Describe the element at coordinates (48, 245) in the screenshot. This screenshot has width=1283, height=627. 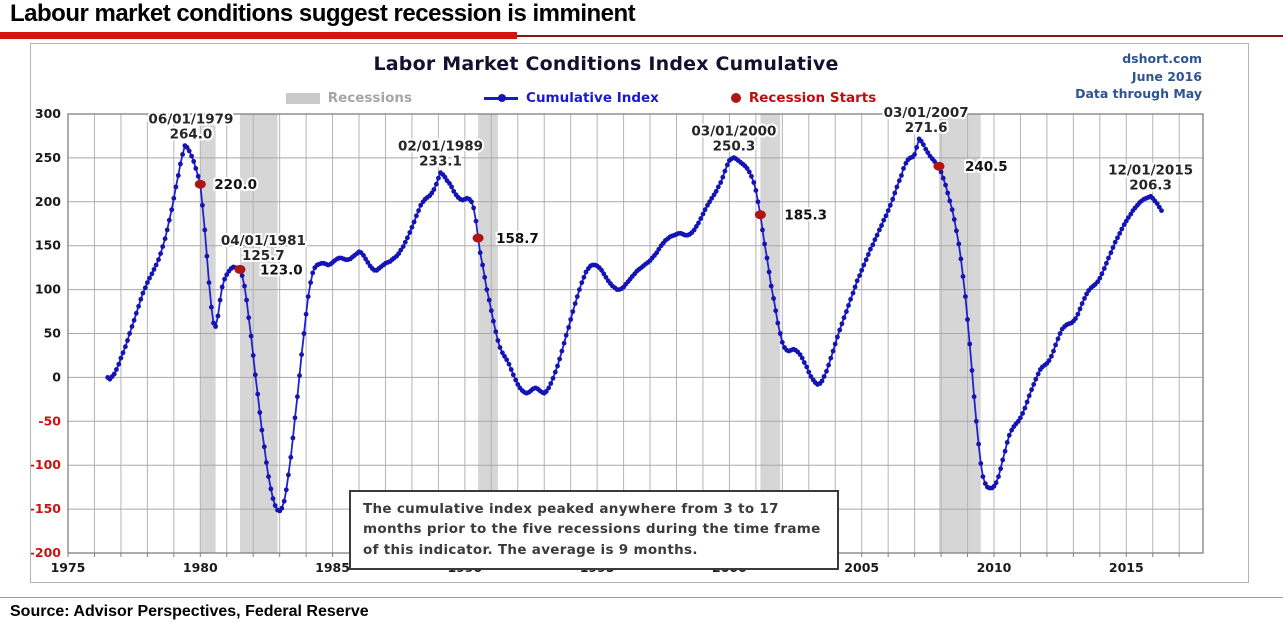
I see `y-axis-label: 150` at that location.